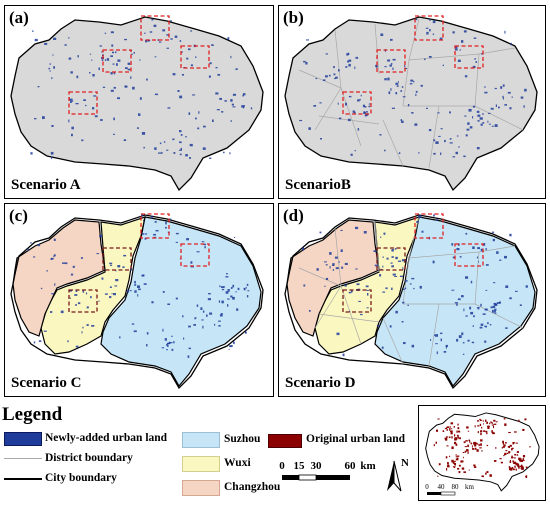 The height and width of the screenshot is (507, 550). What do you see at coordinates (318, 185) in the screenshot?
I see `scenario-label: ScenarioB` at bounding box center [318, 185].